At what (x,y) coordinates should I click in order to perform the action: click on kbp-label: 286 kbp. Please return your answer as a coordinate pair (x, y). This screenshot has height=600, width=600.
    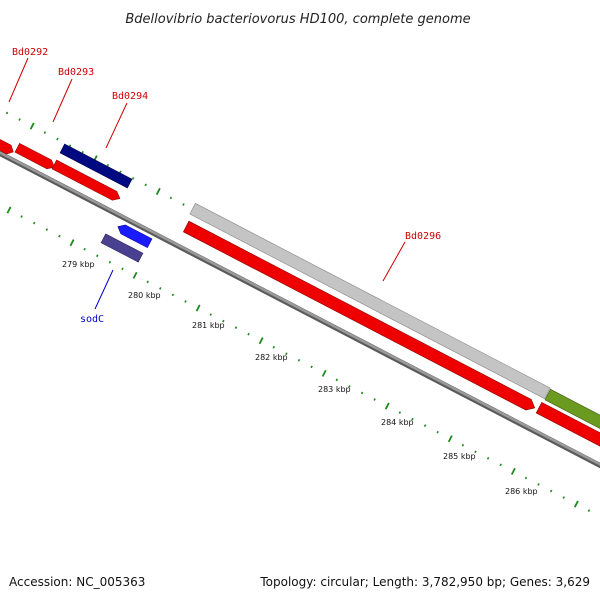
    Looking at the image, I should click on (521, 491).